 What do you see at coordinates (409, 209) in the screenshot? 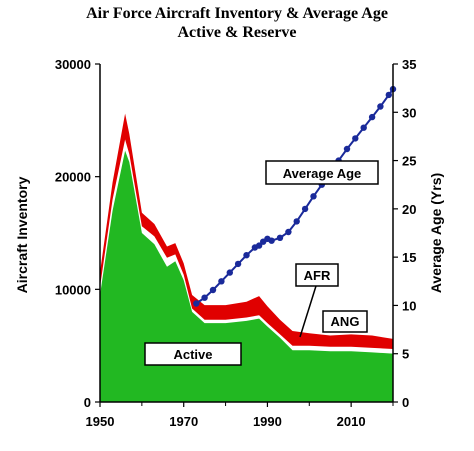
I see `y2-tick-label: 20` at bounding box center [409, 209].